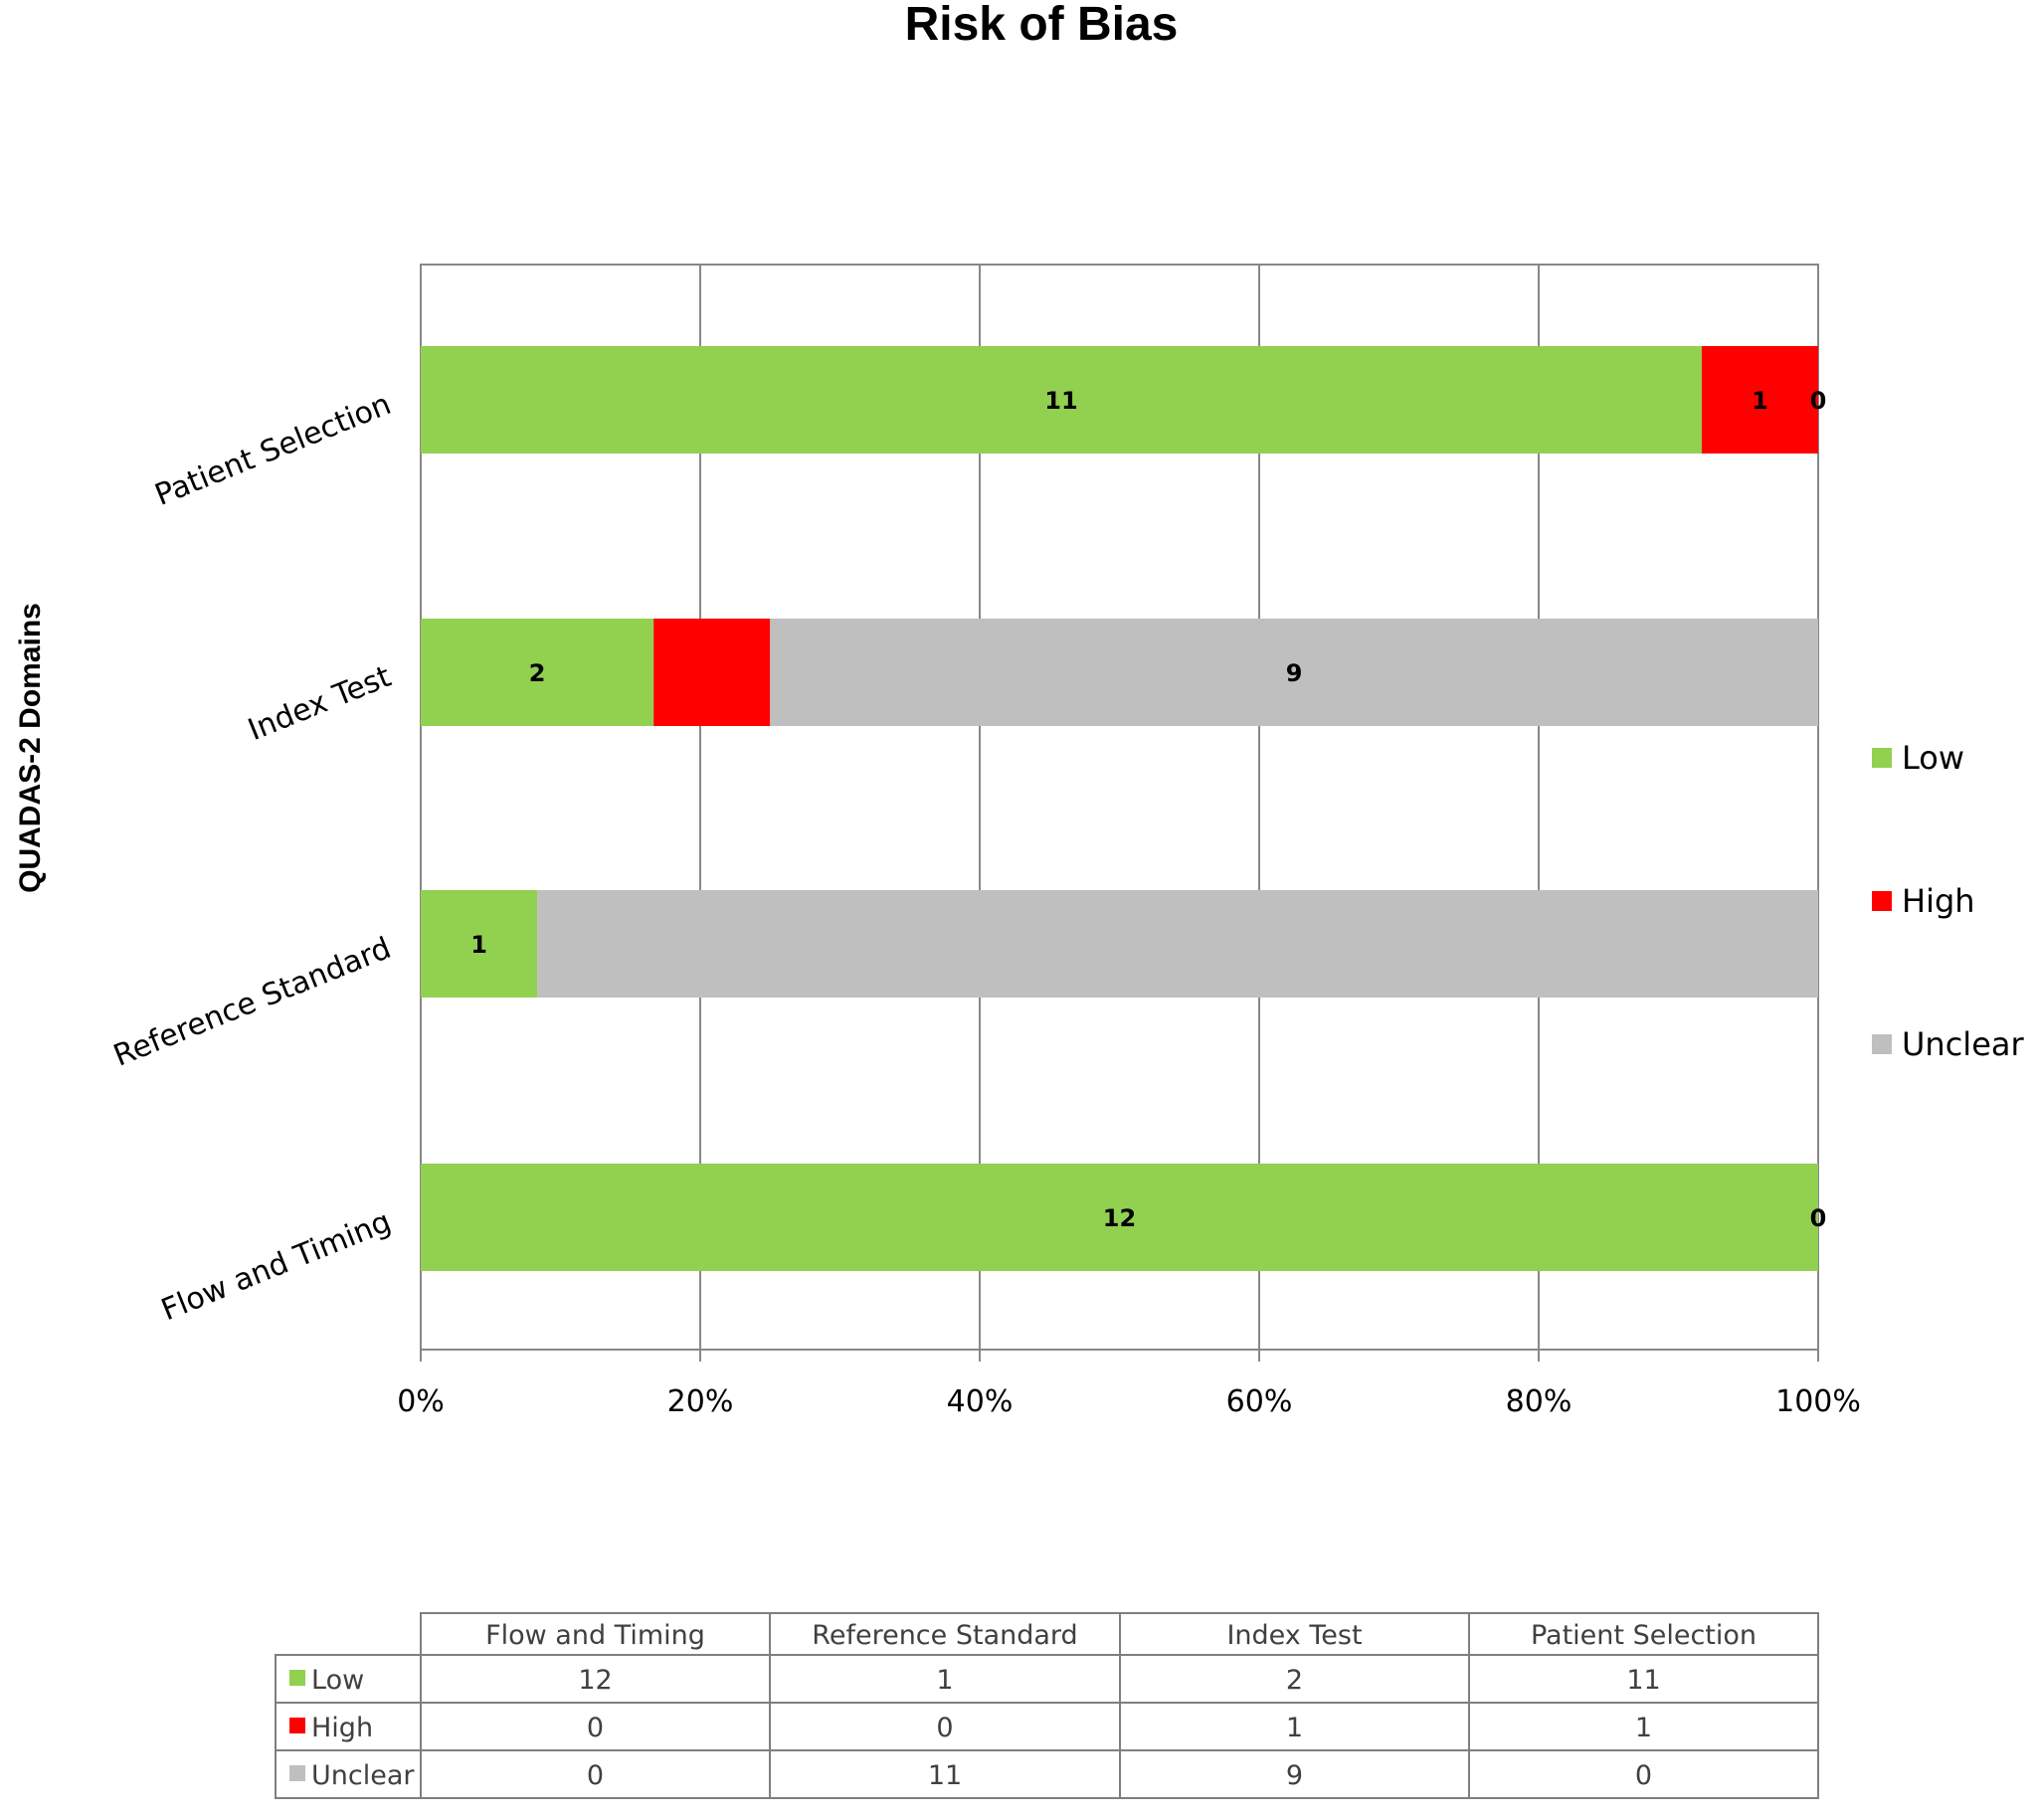 This screenshot has height=1820, width=2036. I want to click on legend-label: Low, so click(1933, 758).